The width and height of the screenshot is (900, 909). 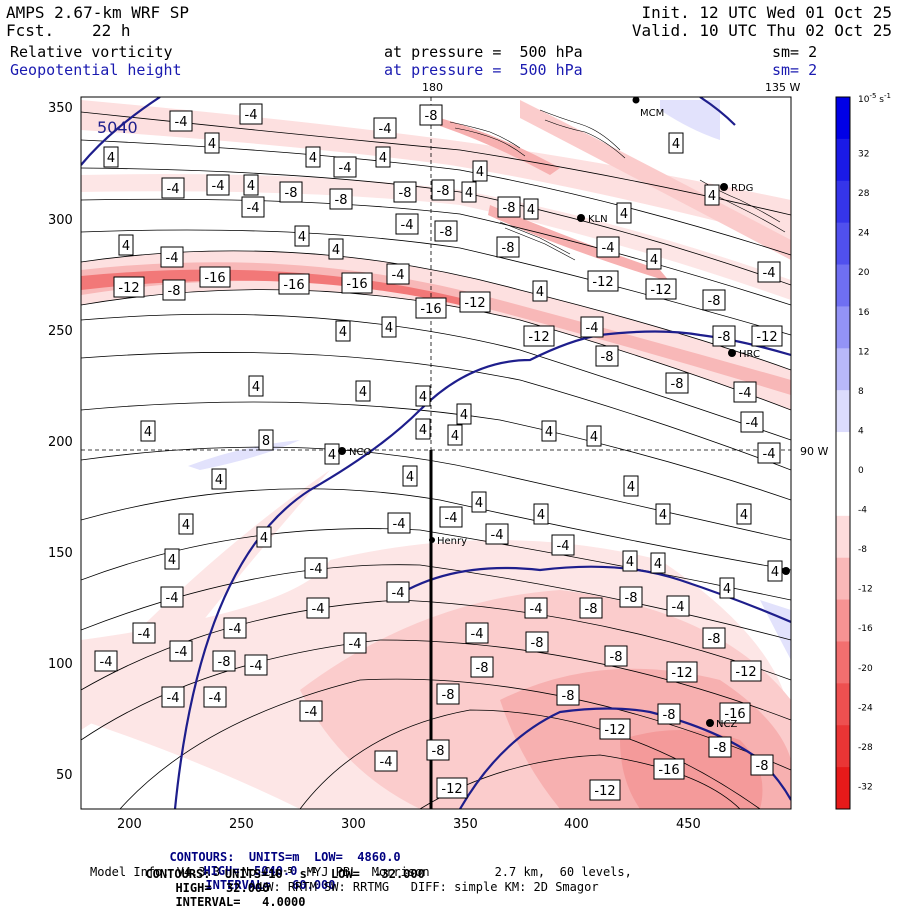 What do you see at coordinates (576, 824) in the screenshot?
I see `x-tick-label: 400` at bounding box center [576, 824].